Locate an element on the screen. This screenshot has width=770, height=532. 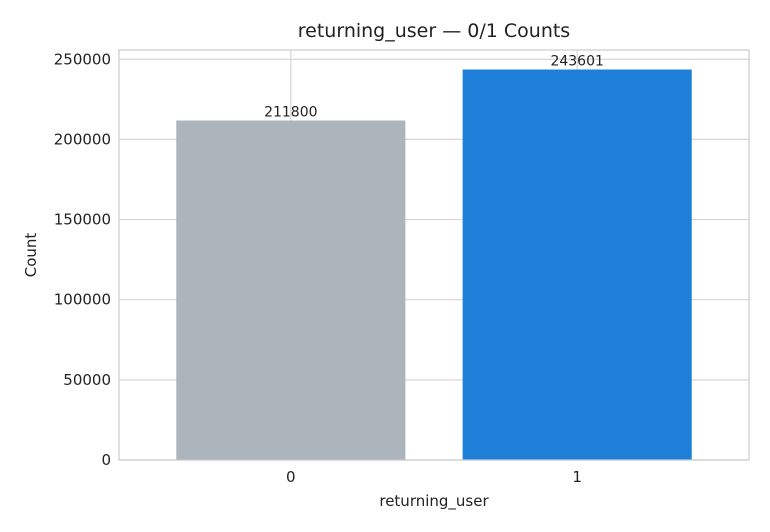
y-tick-label: 250000 is located at coordinates (82, 59).